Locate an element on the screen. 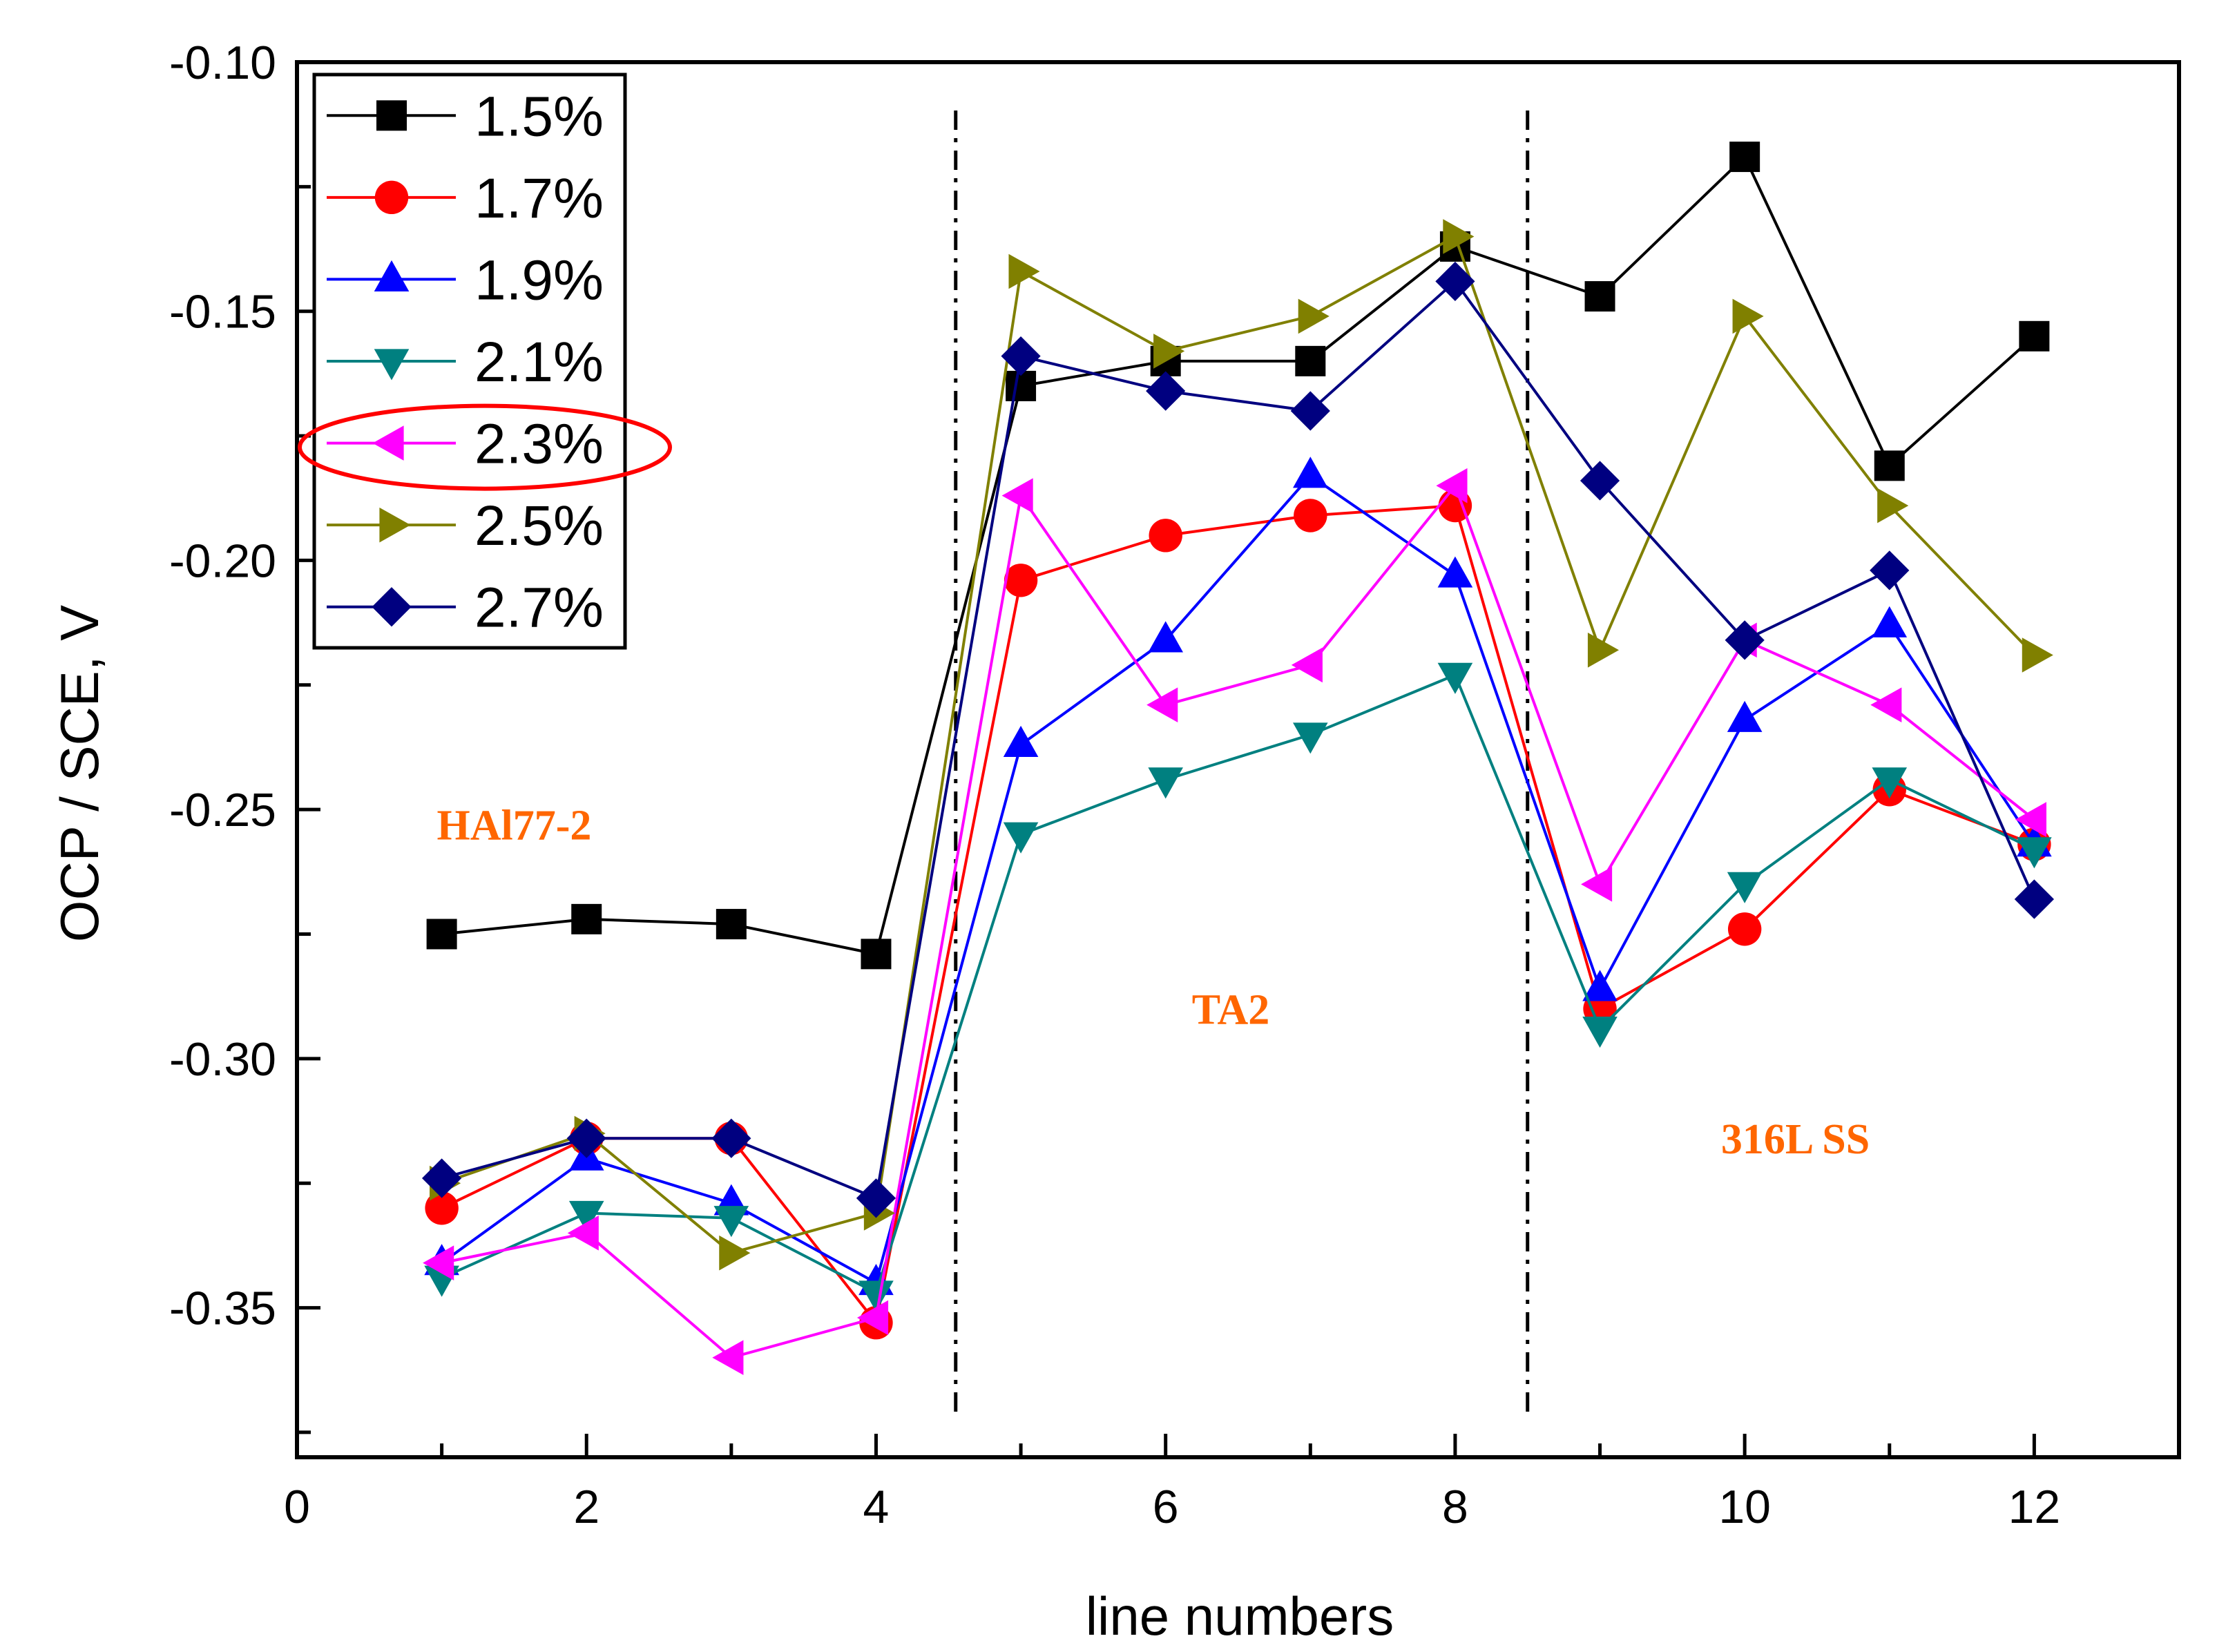  x-tick-label: 2 is located at coordinates (586, 1507).